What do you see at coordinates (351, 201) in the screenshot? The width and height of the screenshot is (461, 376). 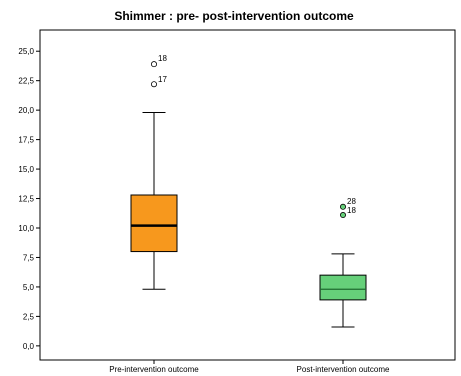 I see `outlier-label: 28` at bounding box center [351, 201].